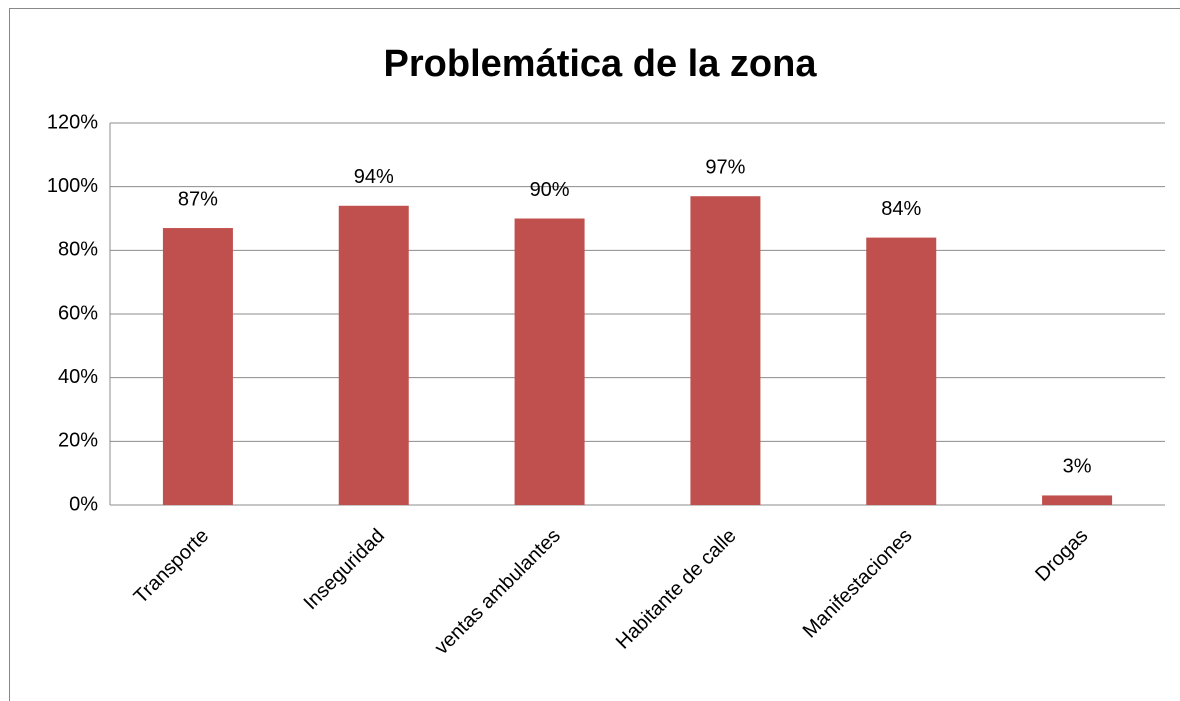 The width and height of the screenshot is (1180, 701). Describe the element at coordinates (72, 186) in the screenshot. I see `y-tick-label: 100%` at that location.